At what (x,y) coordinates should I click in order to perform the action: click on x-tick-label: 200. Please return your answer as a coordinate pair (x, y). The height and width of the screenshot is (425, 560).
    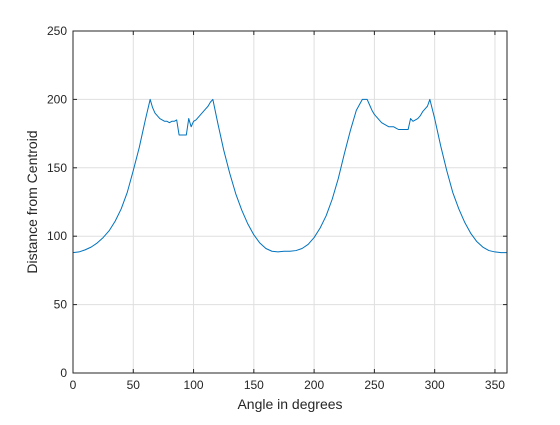
    Looking at the image, I should click on (314, 385).